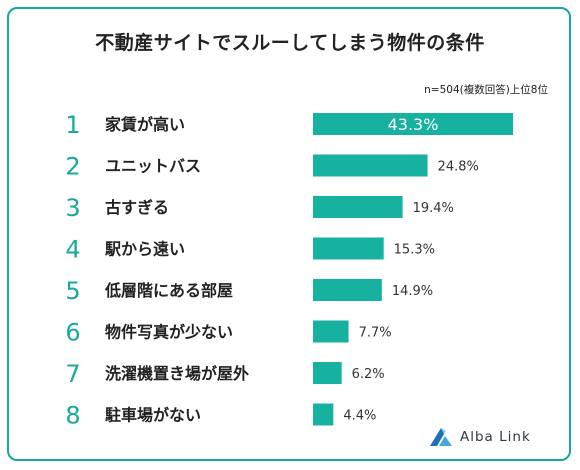 Image resolution: width=580 pixels, height=470 pixels. I want to click on sample-note: n=504(複数回答)上位8位, so click(486, 90).